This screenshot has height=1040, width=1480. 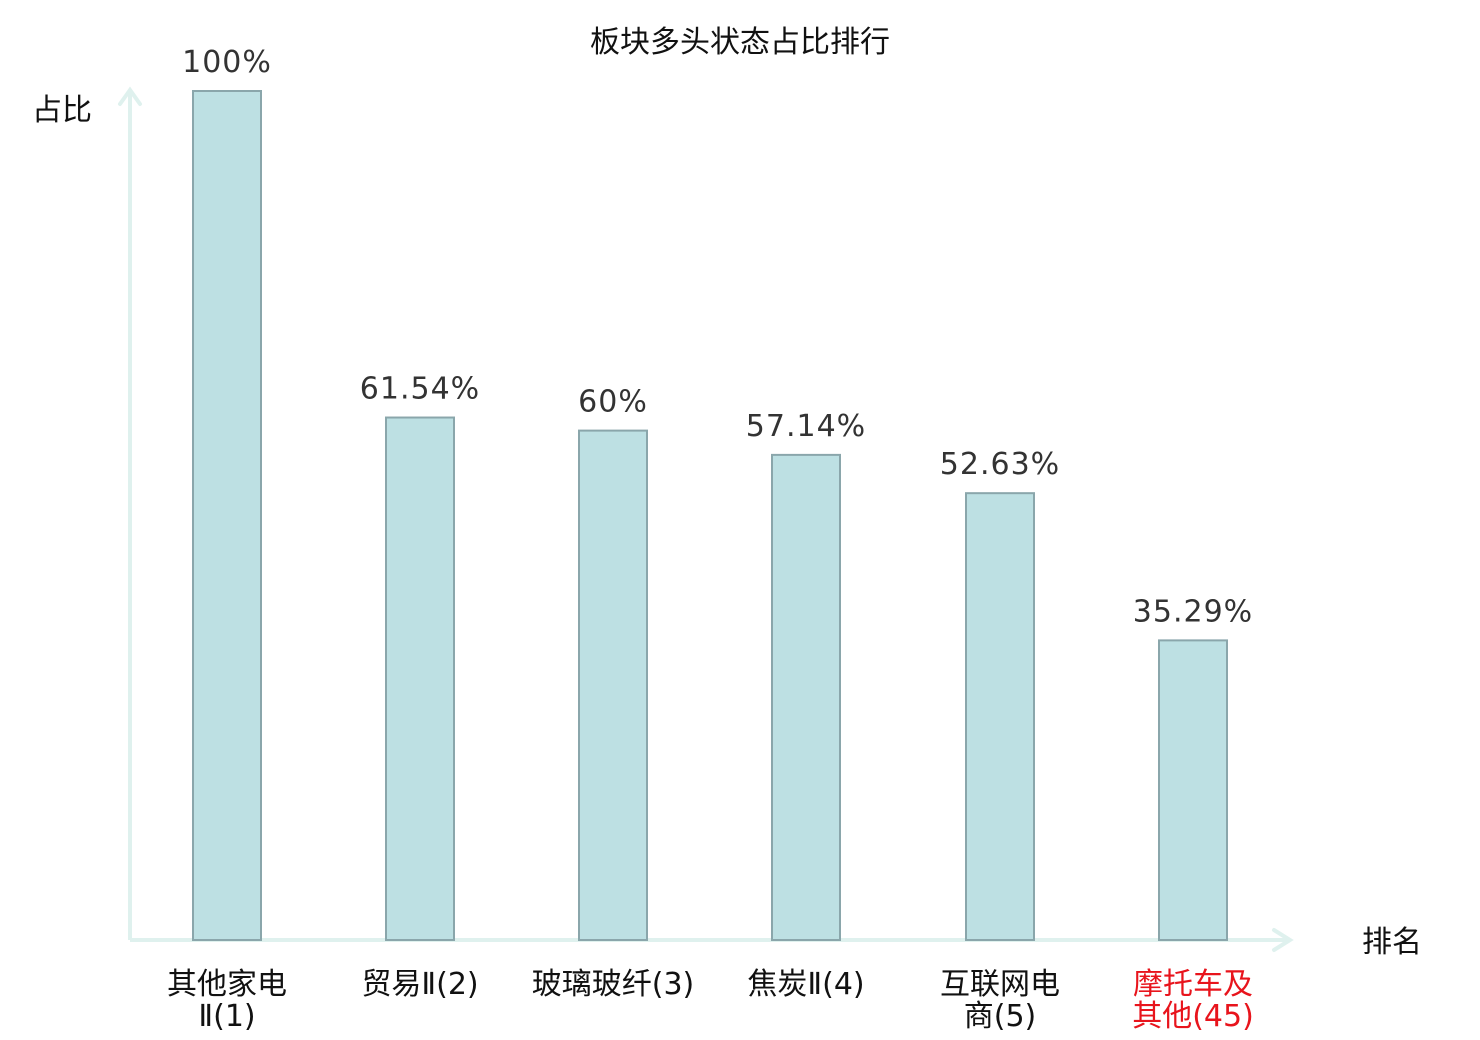 What do you see at coordinates (613, 402) in the screenshot?
I see `data-label-3: 60%` at bounding box center [613, 402].